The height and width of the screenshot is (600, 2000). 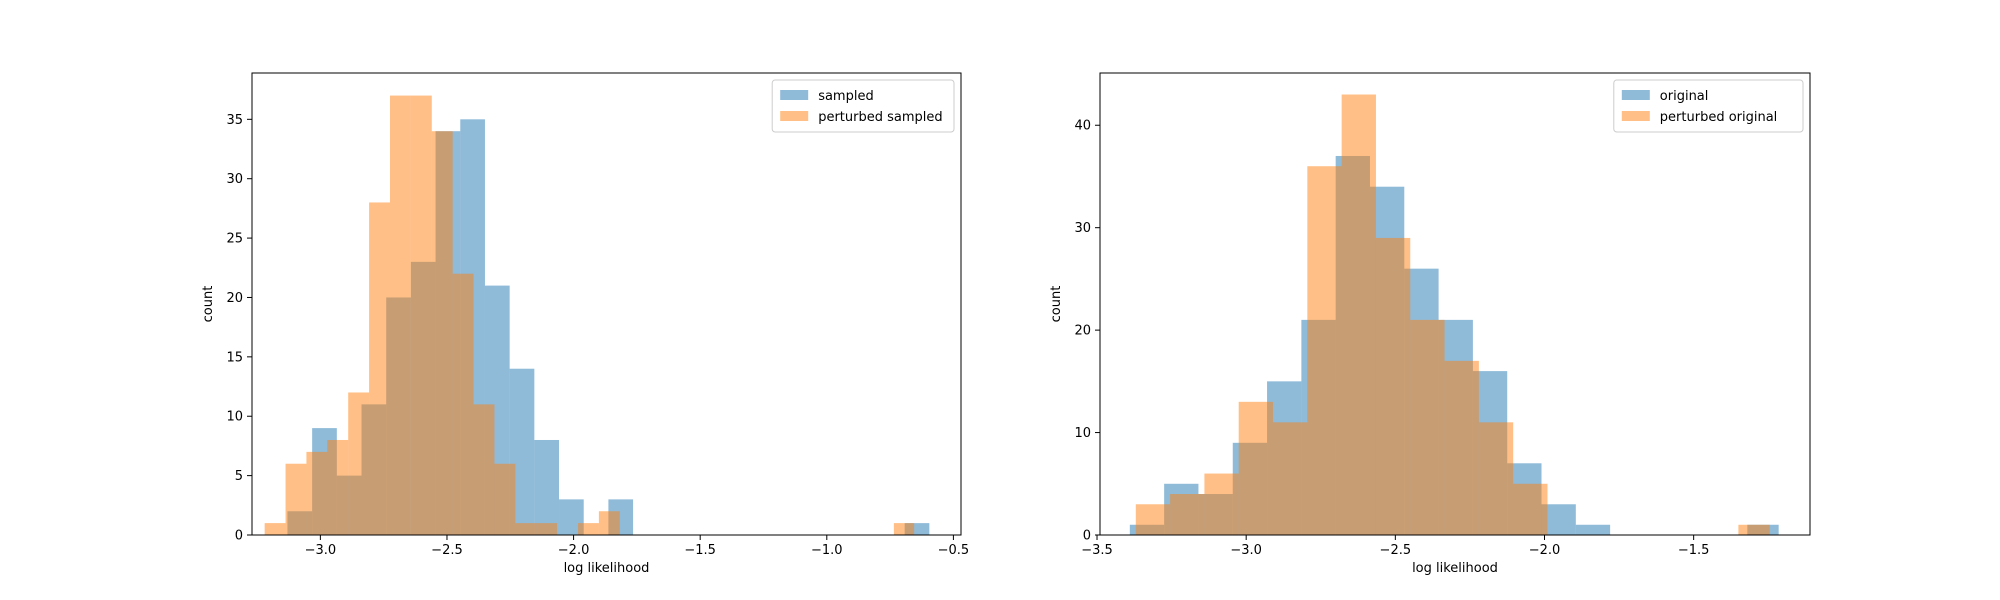 I want to click on x-axis: −3.0 −2.5 −2.0 −1.5 −1.0 −0.5, so click(x=637, y=546).